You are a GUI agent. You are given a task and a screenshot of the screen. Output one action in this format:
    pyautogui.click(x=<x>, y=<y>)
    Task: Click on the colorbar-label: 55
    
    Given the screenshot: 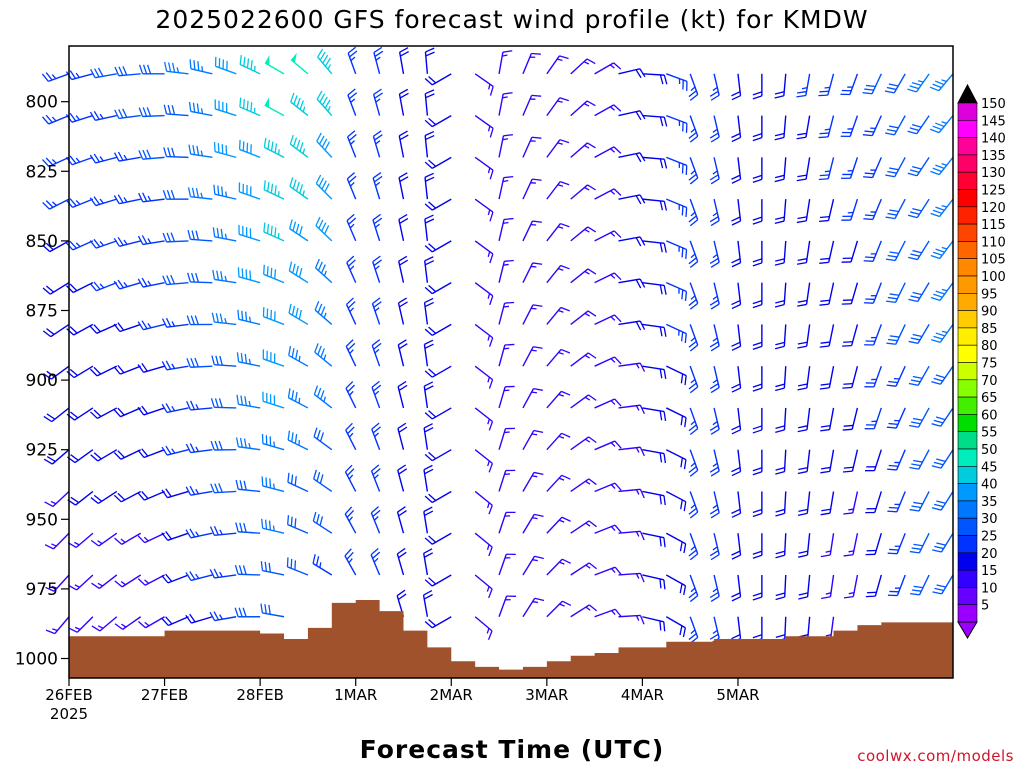 What is the action you would take?
    pyautogui.click(x=989, y=433)
    